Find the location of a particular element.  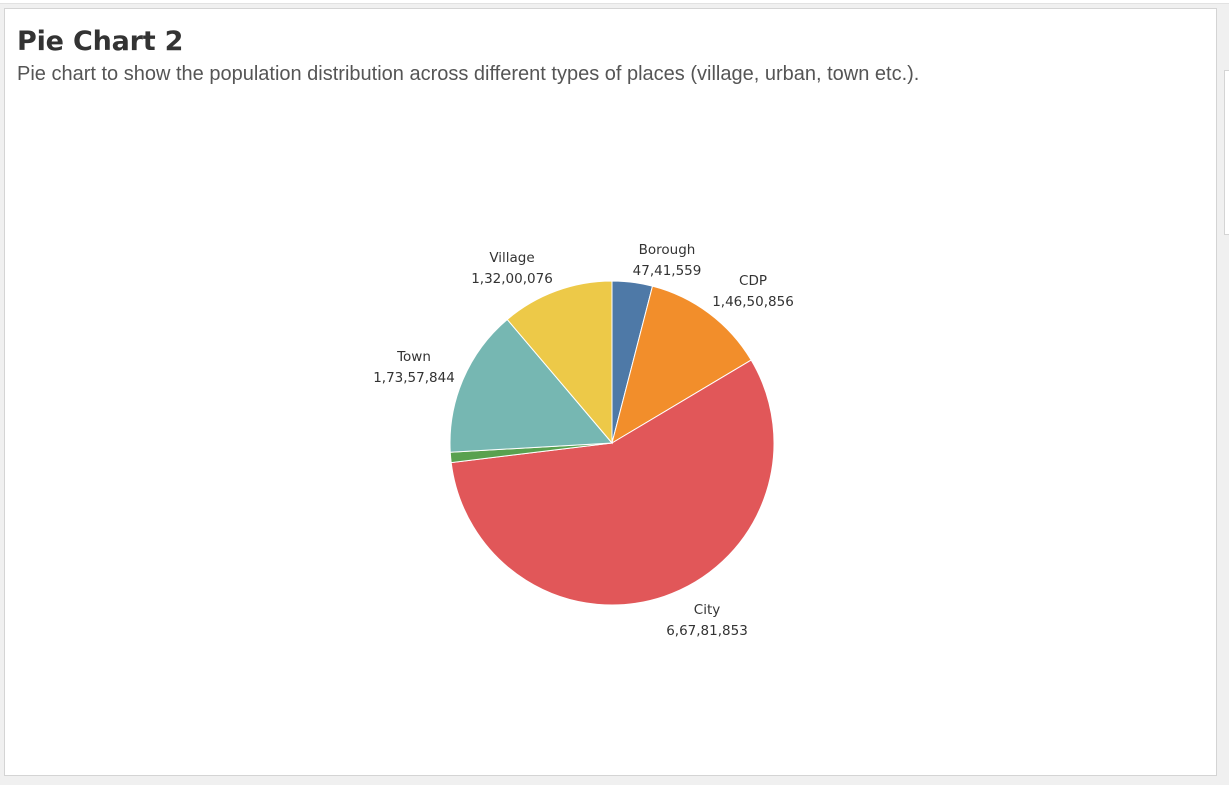

page-title: Pie Chart 2 is located at coordinates (100, 41).